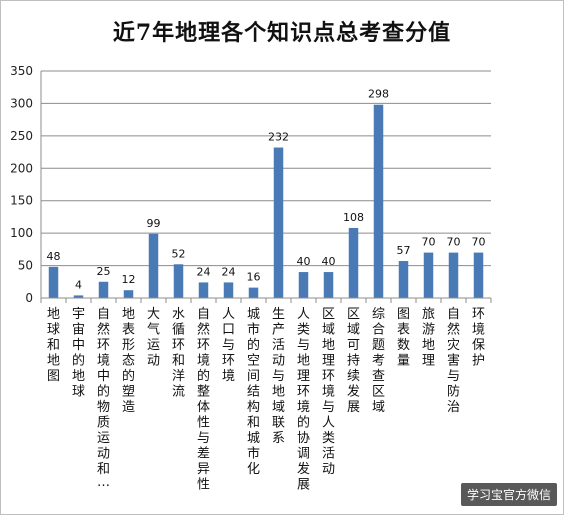  Describe the element at coordinates (78, 284) in the screenshot. I see `data-label: 4` at that location.